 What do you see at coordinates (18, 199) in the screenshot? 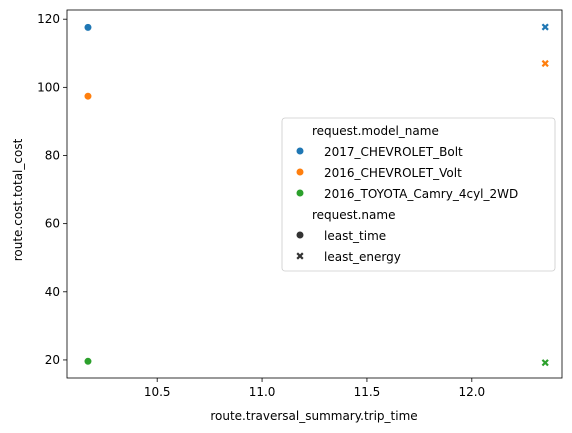
I see `y-axis-label: route.cost.total_cost` at bounding box center [18, 199].